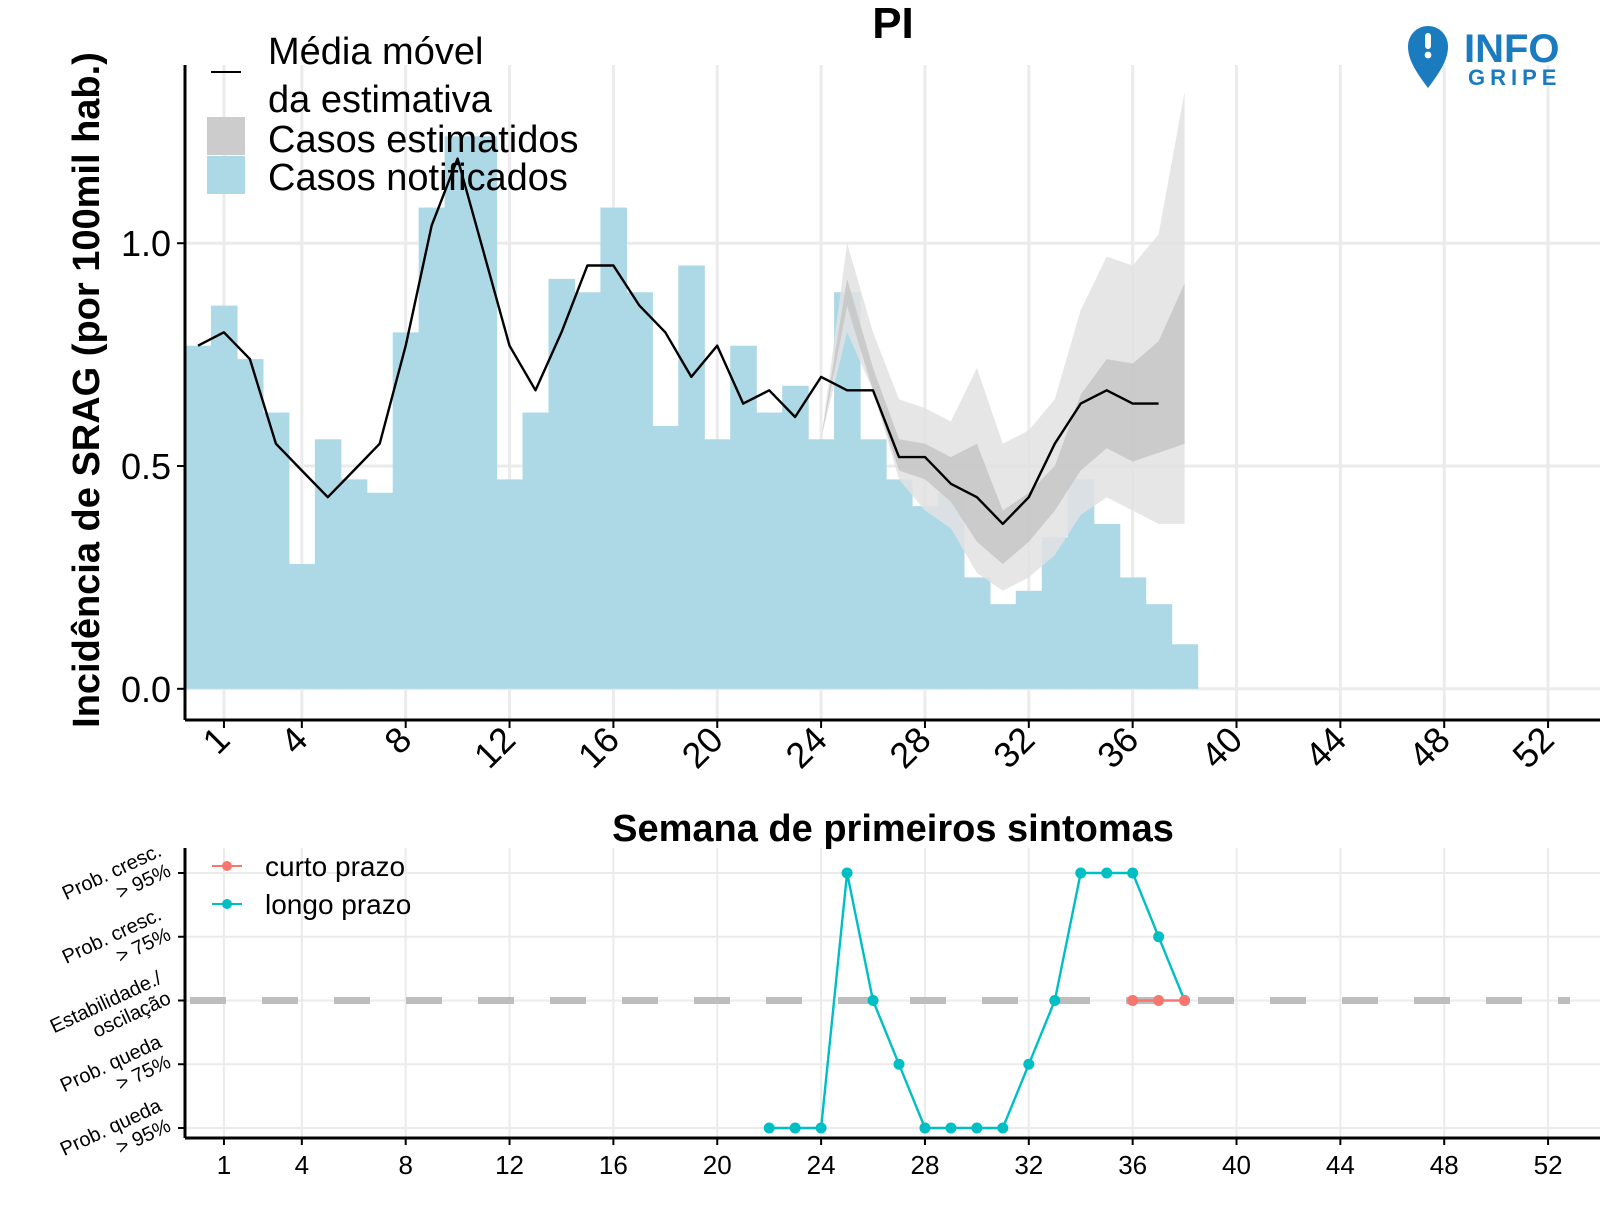 Image resolution: width=1600 pixels, height=1205 pixels. I want to click on x-tick-label: 32, so click(1013, 747).